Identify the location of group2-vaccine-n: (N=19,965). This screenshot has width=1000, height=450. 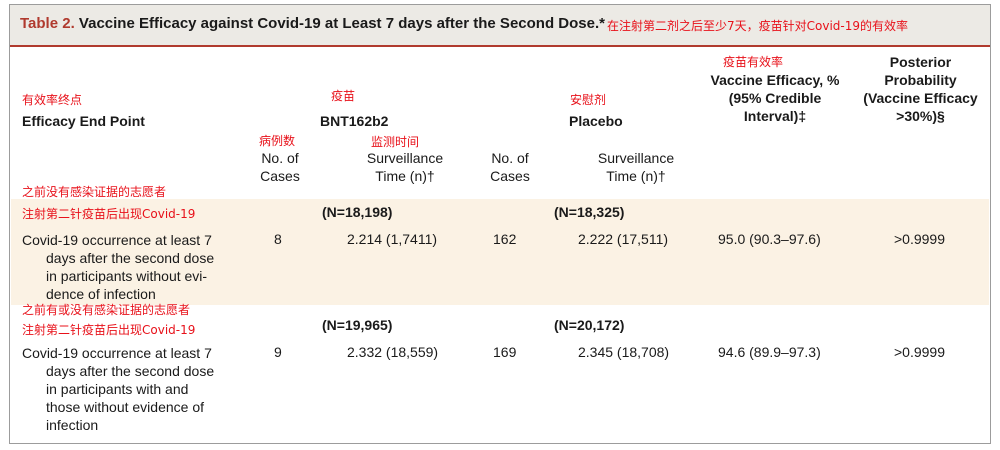
(357, 325).